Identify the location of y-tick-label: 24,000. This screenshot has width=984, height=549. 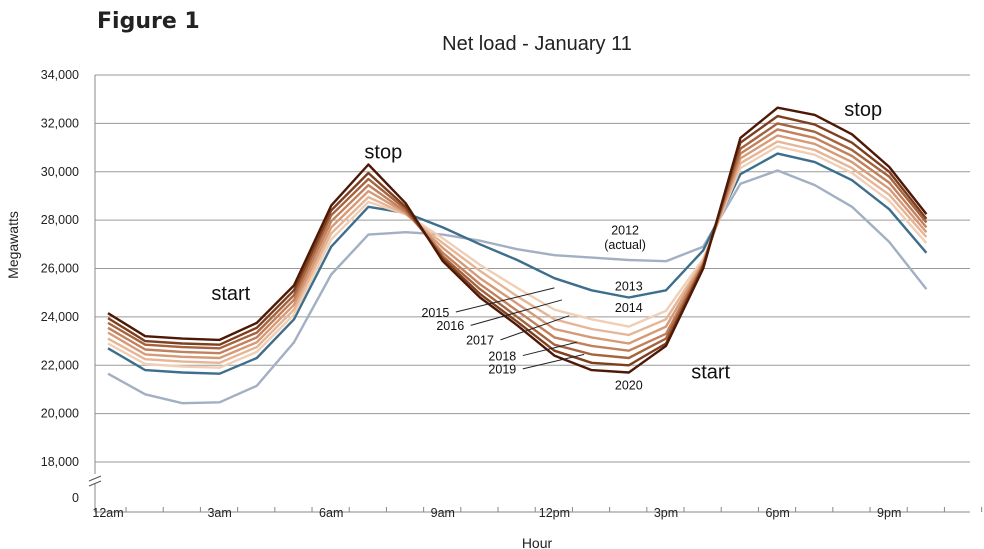
(60, 317).